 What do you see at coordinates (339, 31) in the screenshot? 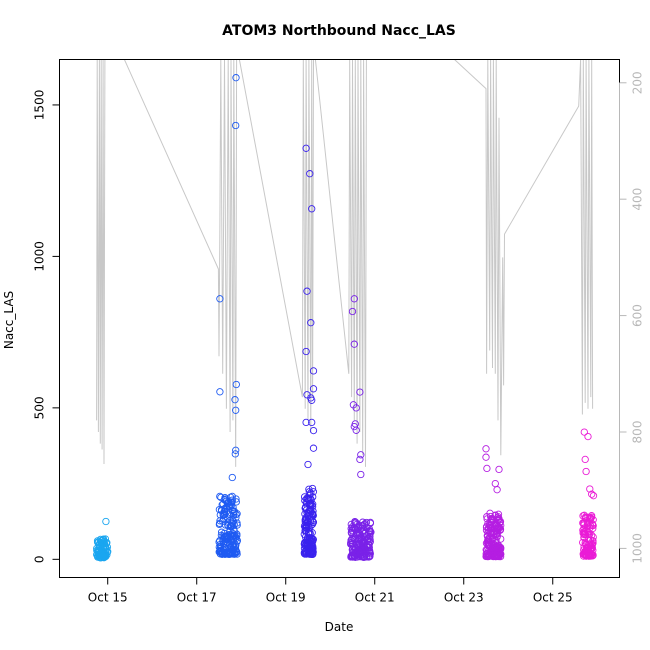
I see `chart-title: ATOM3 Northbound Nacc_LAS` at bounding box center [339, 31].